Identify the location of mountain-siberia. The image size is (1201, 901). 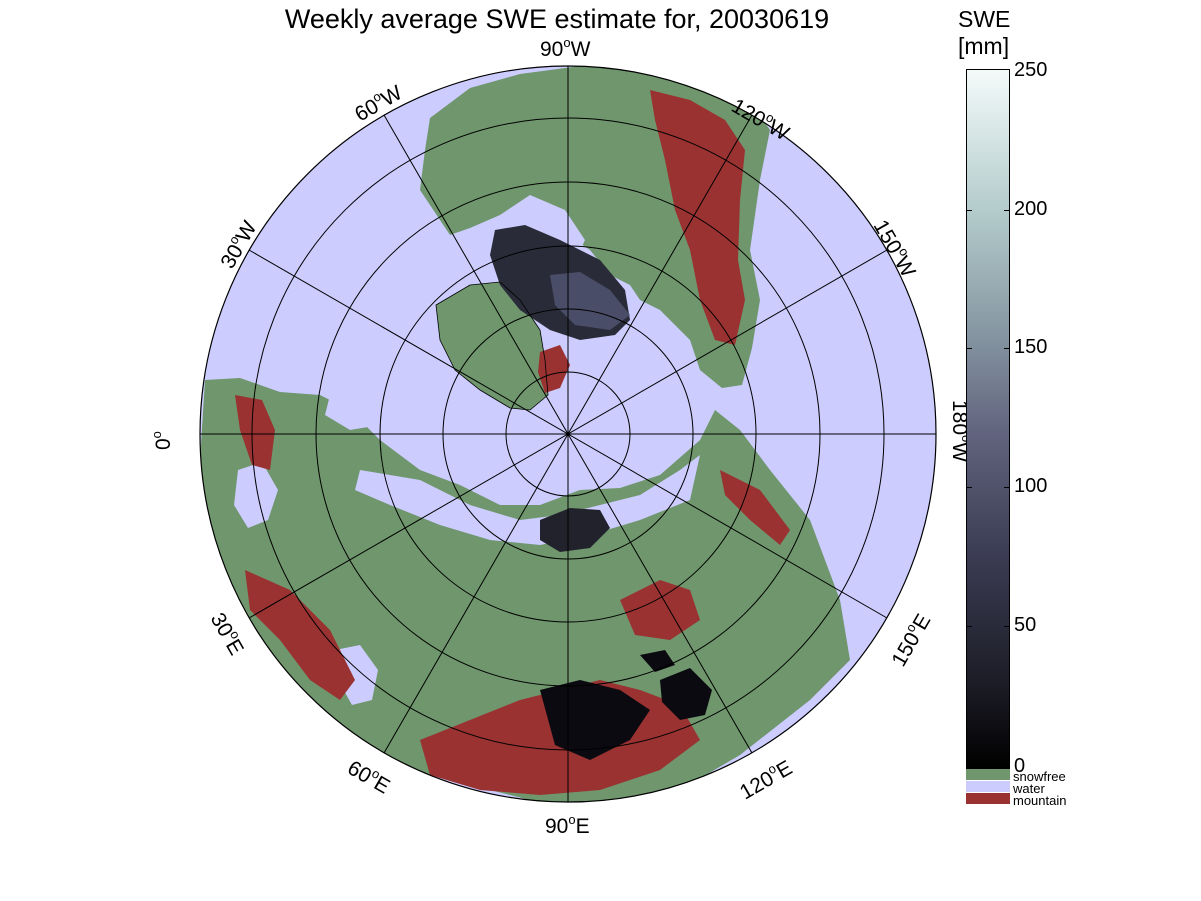
(660, 610).